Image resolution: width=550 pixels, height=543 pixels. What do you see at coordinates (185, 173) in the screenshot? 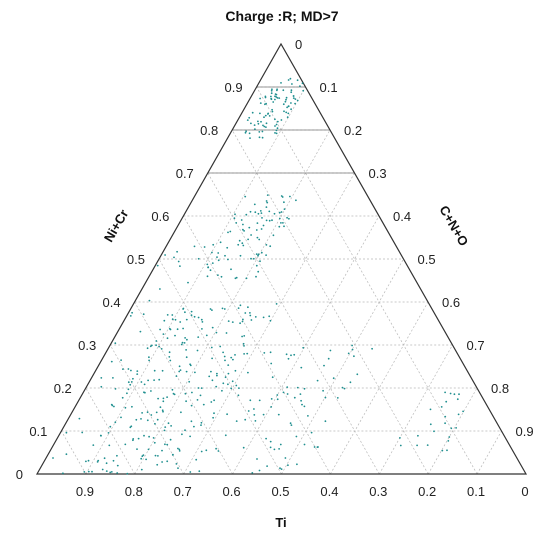
I see `left-tick-label: 0.7` at bounding box center [185, 173].